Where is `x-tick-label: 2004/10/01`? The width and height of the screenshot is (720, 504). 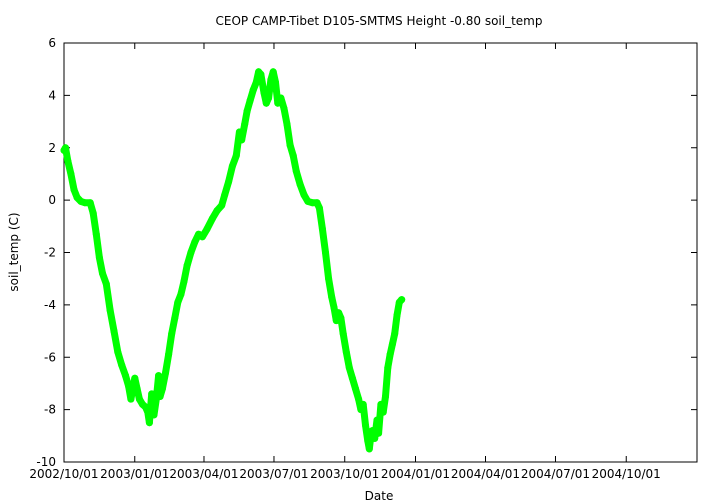
x-tick-label: 2004/10/01 is located at coordinates (626, 474).